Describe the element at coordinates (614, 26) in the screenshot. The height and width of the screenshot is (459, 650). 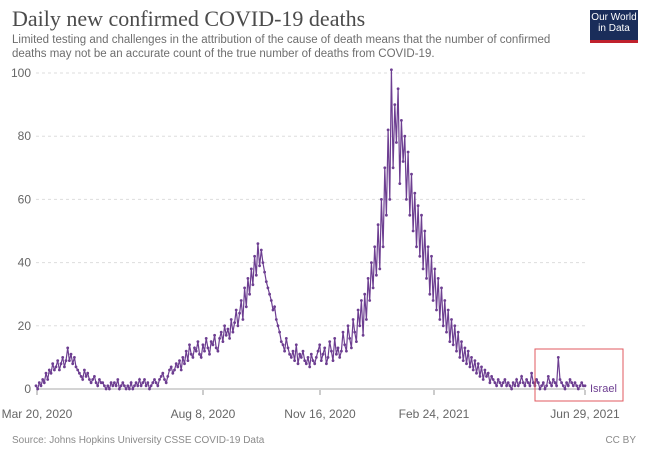
I see `owid-logo: Our World in Data` at that location.